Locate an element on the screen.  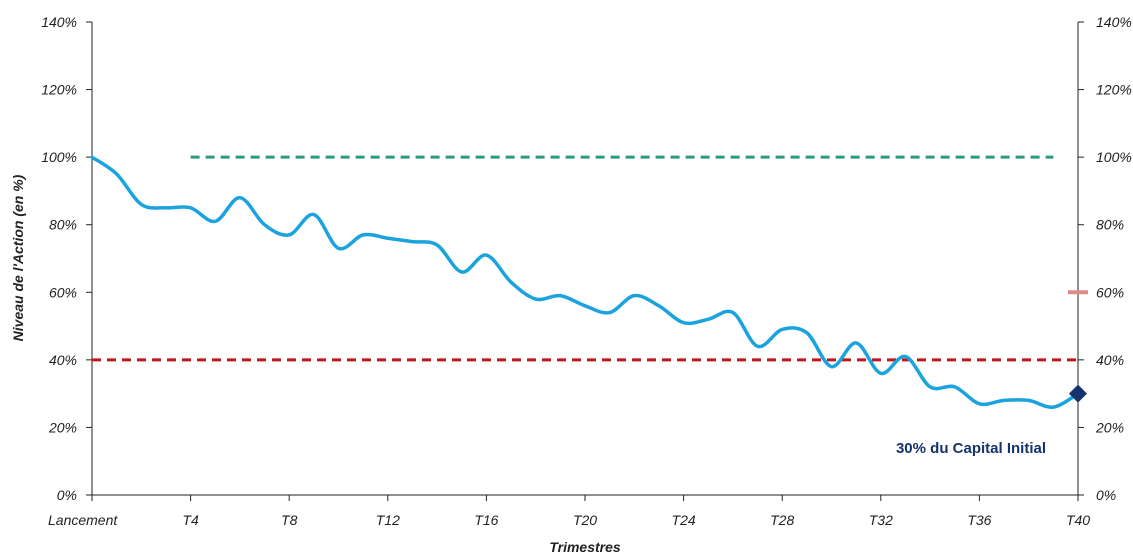
y-tick-label-left: 120% is located at coordinates (59, 90).